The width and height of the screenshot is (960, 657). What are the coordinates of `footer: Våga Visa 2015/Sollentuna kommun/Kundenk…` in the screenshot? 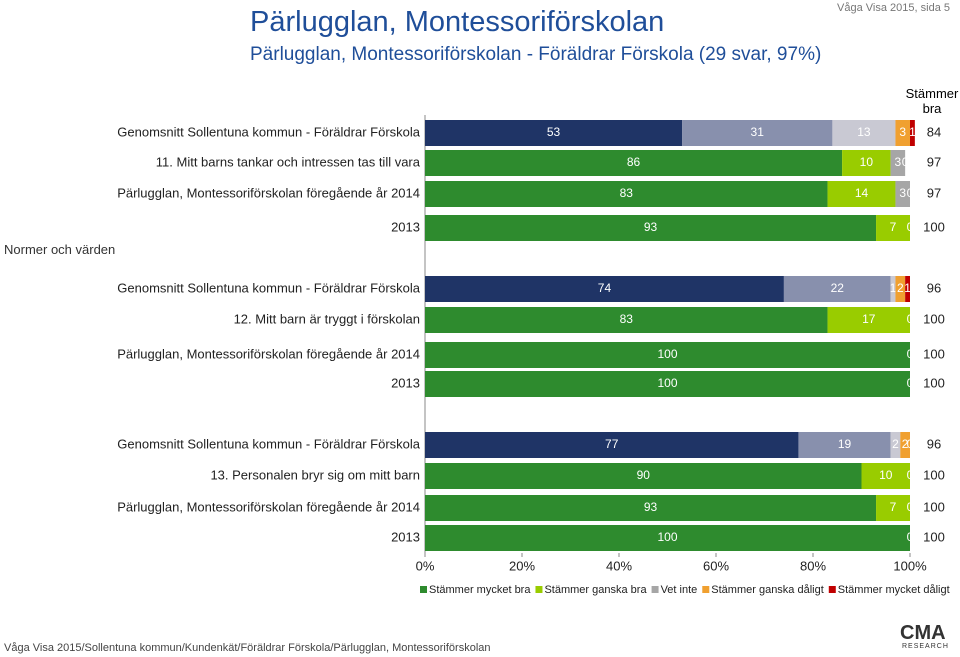 It's located at (247, 648).